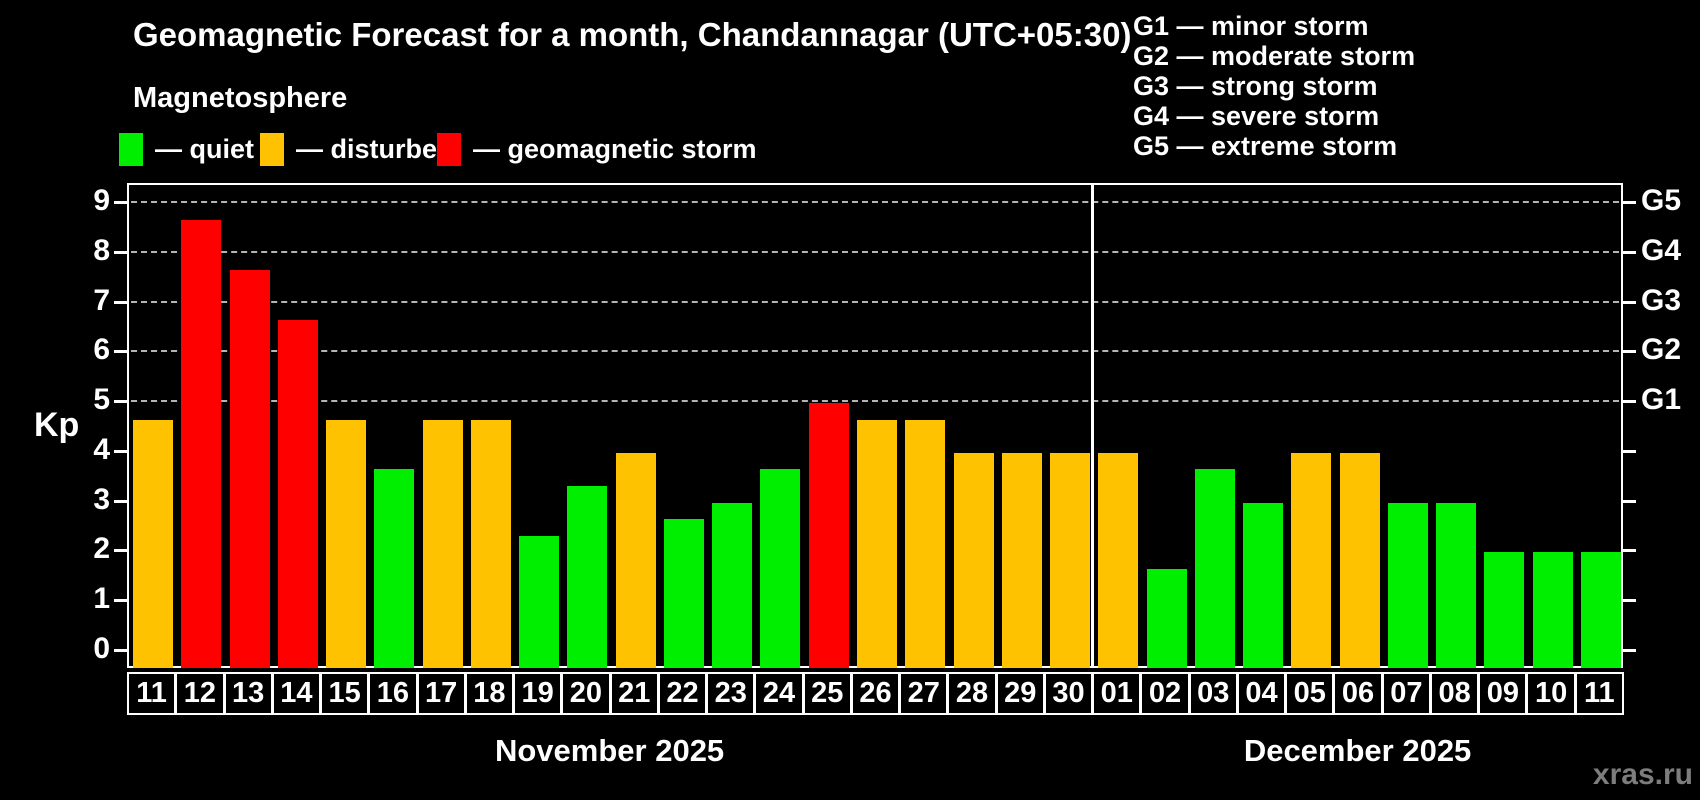 The width and height of the screenshot is (1700, 800). Describe the element at coordinates (875, 251) in the screenshot. I see `gridline-kp8` at that location.